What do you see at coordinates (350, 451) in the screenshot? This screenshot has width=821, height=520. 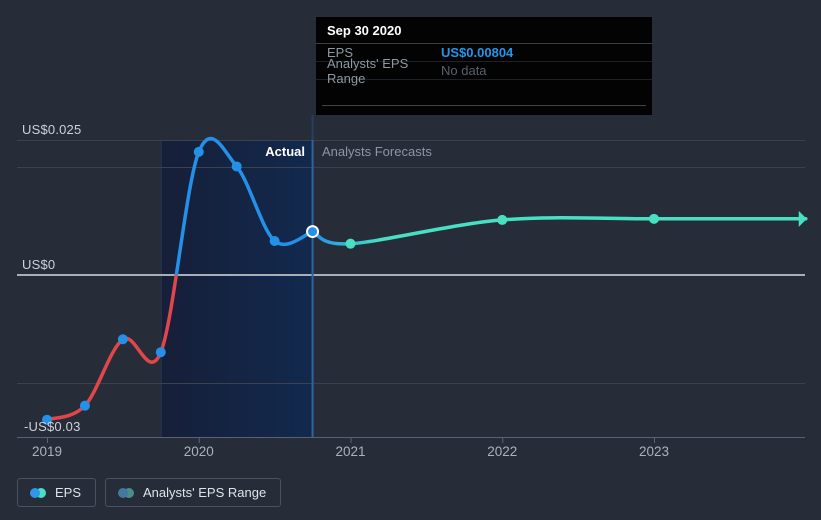 I see `x-axis-label: 2021` at bounding box center [350, 451].